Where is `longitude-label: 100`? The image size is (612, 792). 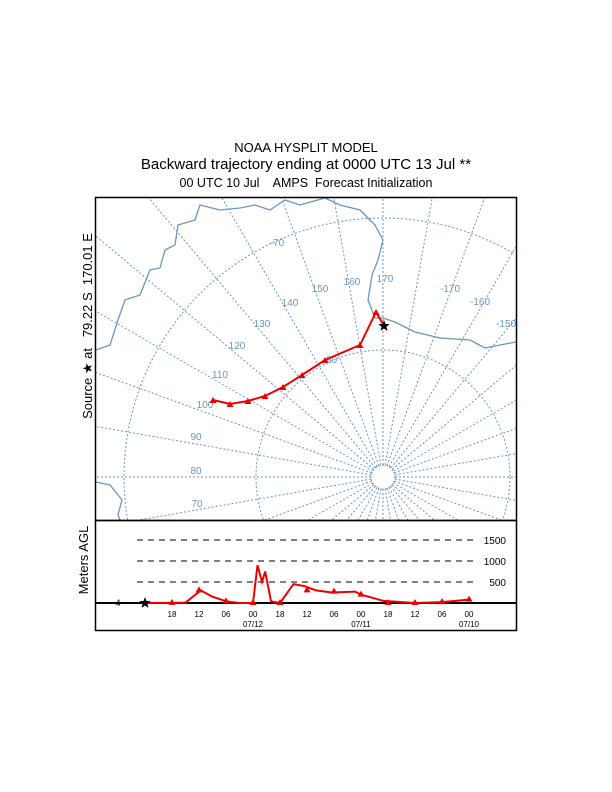 longitude-label: 100 is located at coordinates (205, 405).